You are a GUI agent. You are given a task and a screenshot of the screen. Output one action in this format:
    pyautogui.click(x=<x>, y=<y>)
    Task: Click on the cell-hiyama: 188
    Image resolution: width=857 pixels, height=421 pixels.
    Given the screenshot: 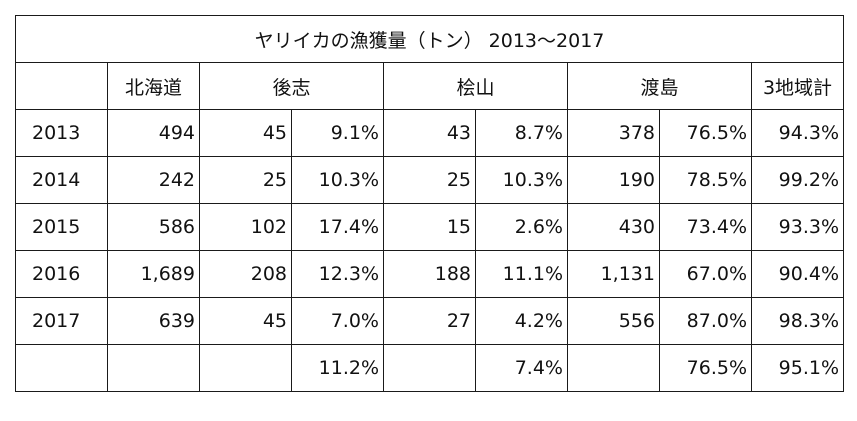 What is the action you would take?
    pyautogui.click(x=429, y=274)
    